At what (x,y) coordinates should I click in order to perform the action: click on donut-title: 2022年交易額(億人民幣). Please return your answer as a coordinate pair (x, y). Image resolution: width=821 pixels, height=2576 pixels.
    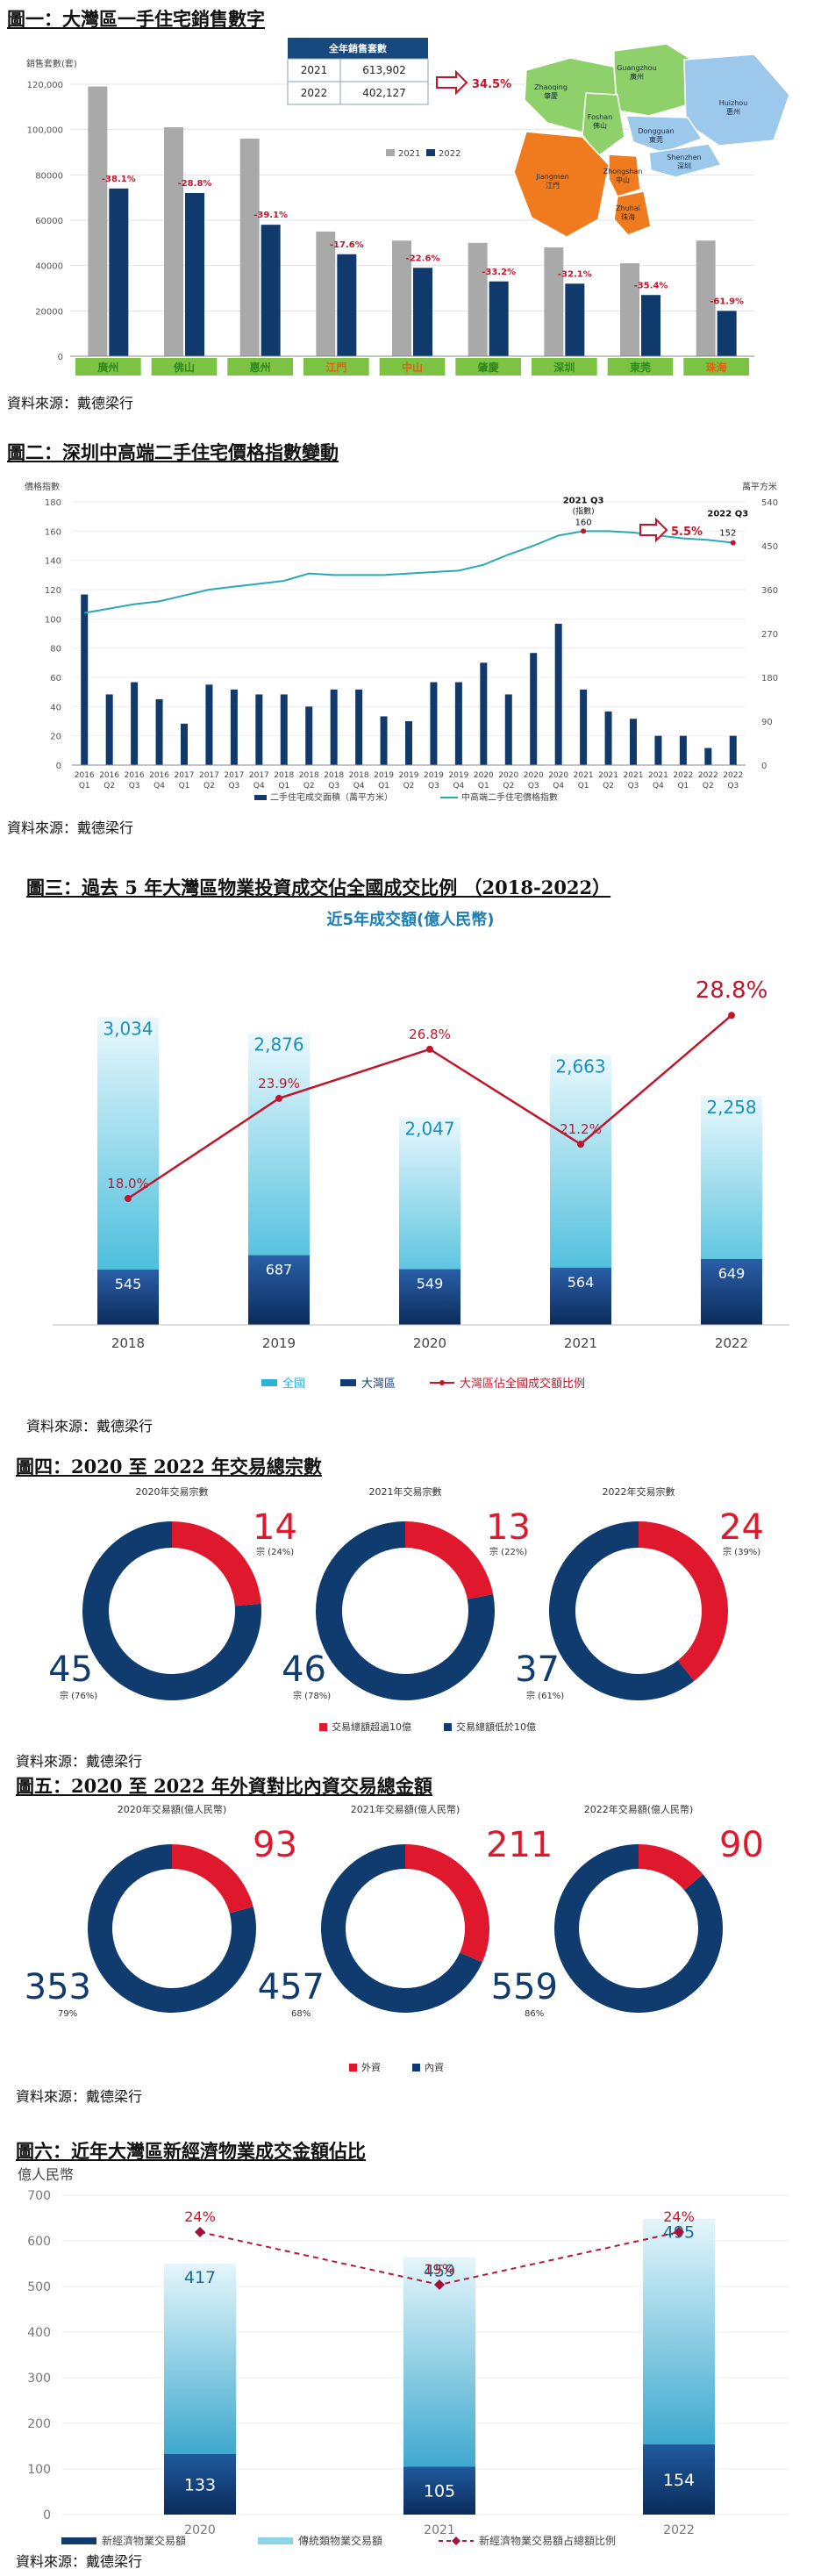
    Looking at the image, I should click on (639, 1809).